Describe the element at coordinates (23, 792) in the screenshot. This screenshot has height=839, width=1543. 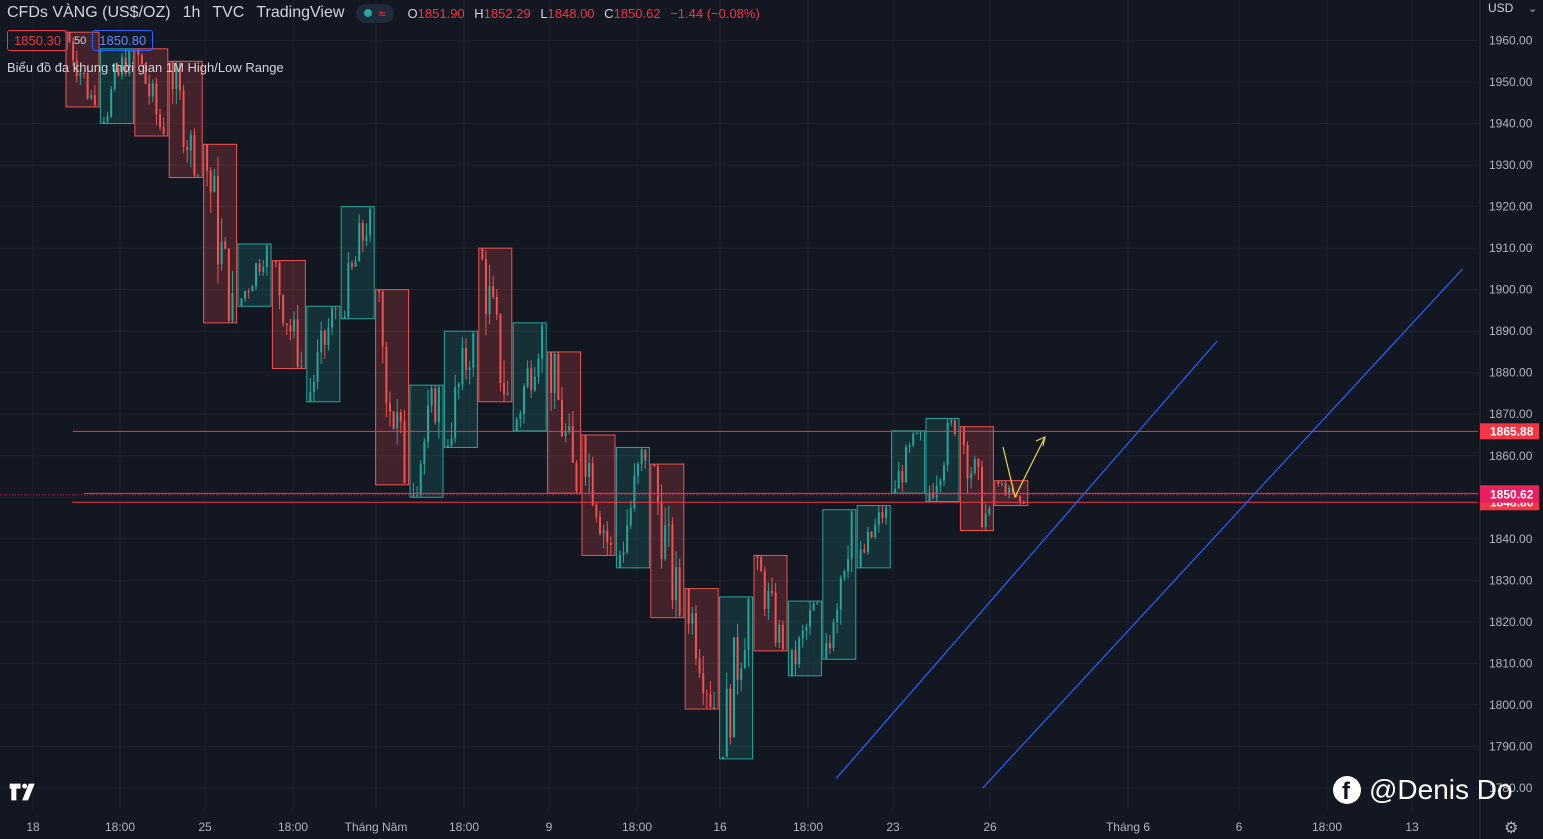
I see `tradingview-logo-icon` at that location.